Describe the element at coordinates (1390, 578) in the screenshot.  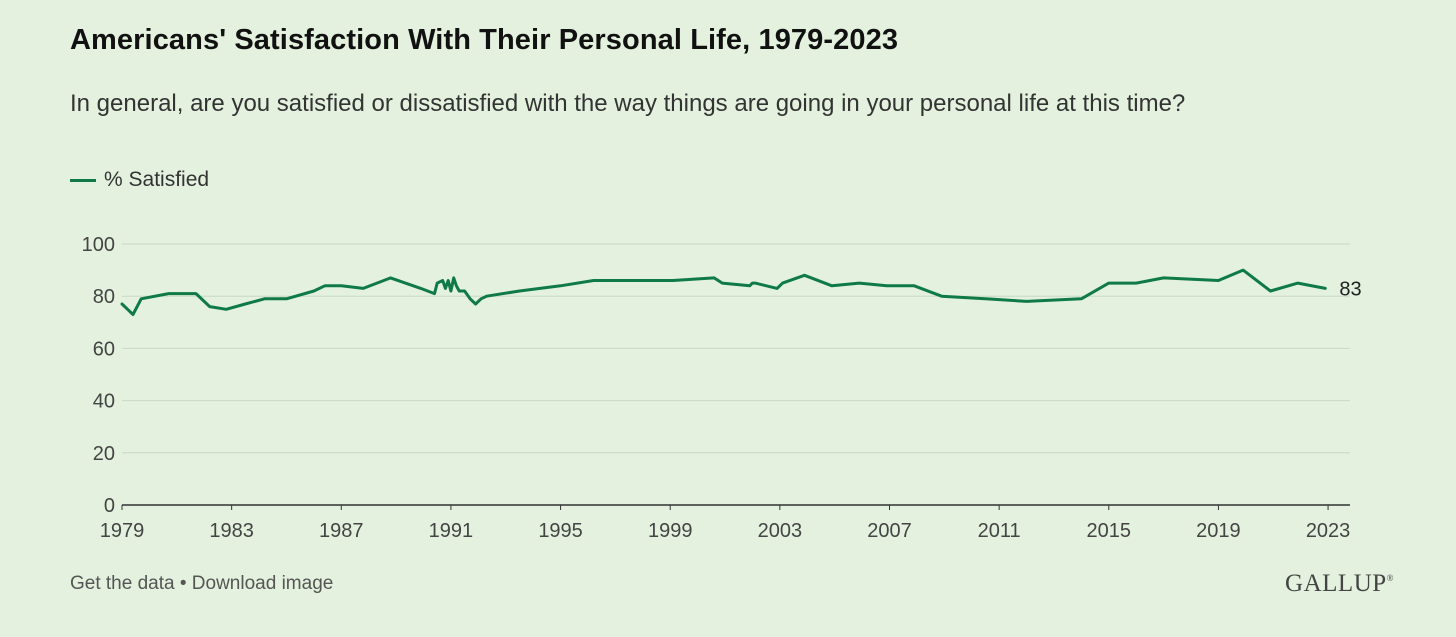
I see `registered-mark: ®` at that location.